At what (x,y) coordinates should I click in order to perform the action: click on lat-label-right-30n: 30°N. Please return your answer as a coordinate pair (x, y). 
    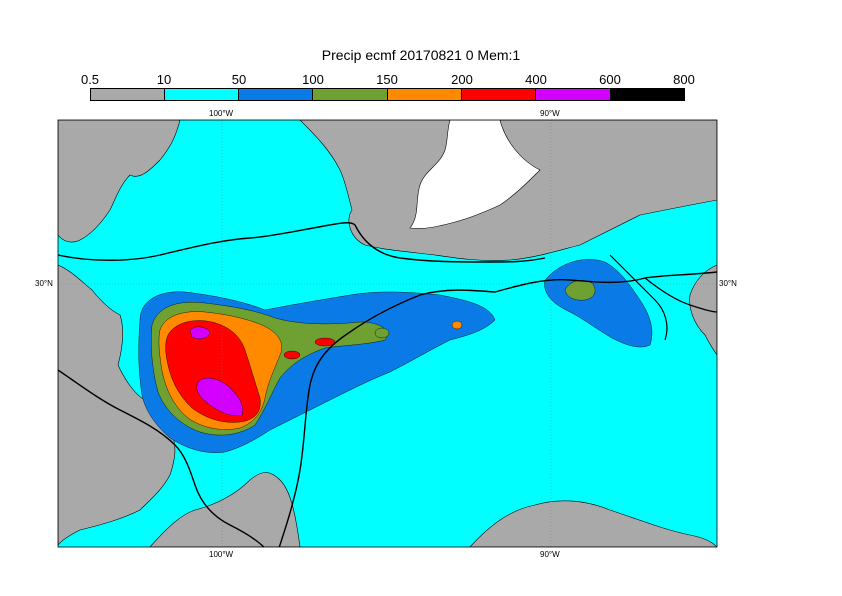
    Looking at the image, I should click on (728, 283).